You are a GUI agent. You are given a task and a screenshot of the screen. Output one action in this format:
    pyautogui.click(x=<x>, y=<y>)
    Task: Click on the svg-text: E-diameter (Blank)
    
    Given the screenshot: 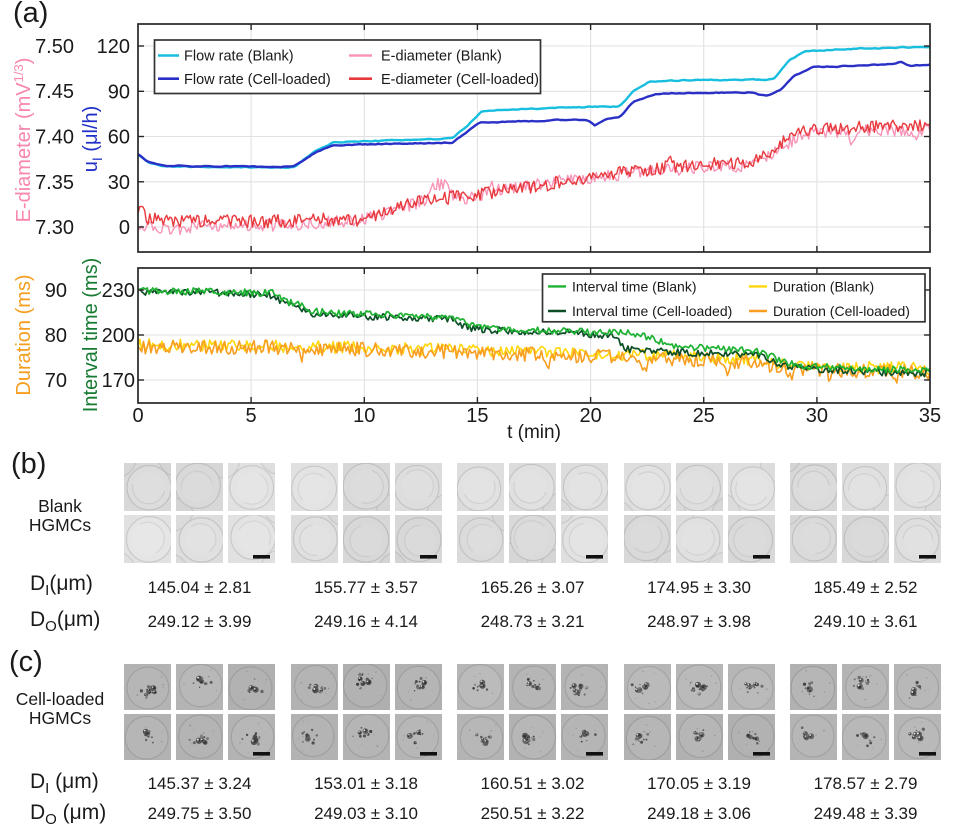 What is the action you would take?
    pyautogui.click(x=441, y=57)
    